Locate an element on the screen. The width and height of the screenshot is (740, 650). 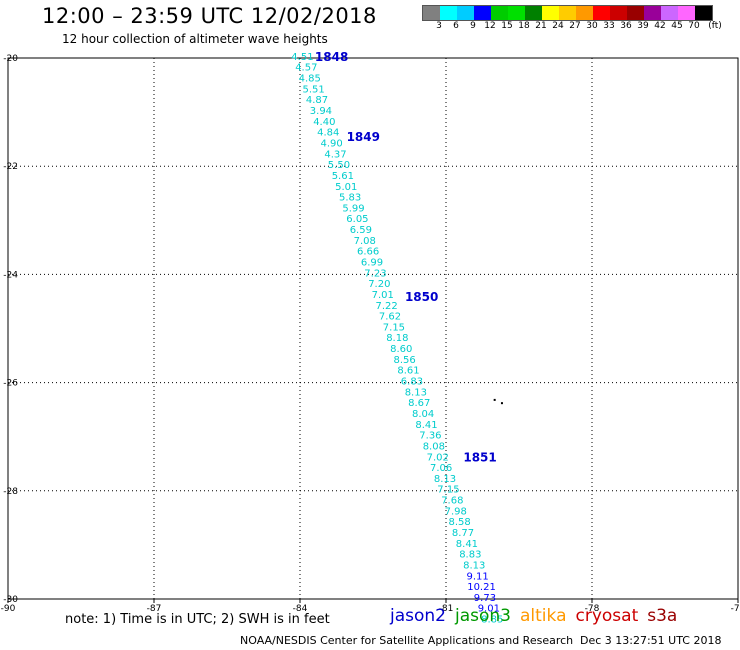
legend-label: 9 is located at coordinates (473, 26).